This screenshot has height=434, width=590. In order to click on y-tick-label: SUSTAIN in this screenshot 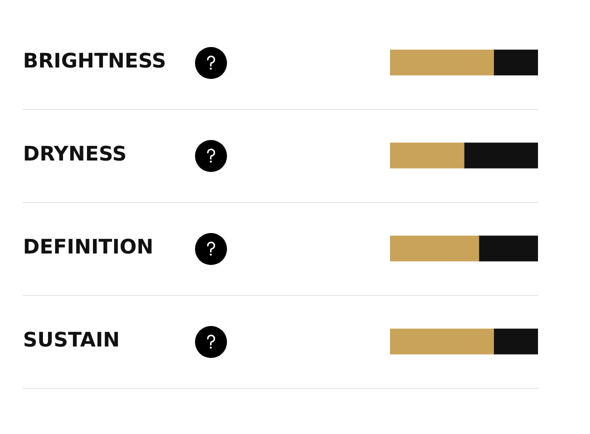, I will do `click(71, 340)`.